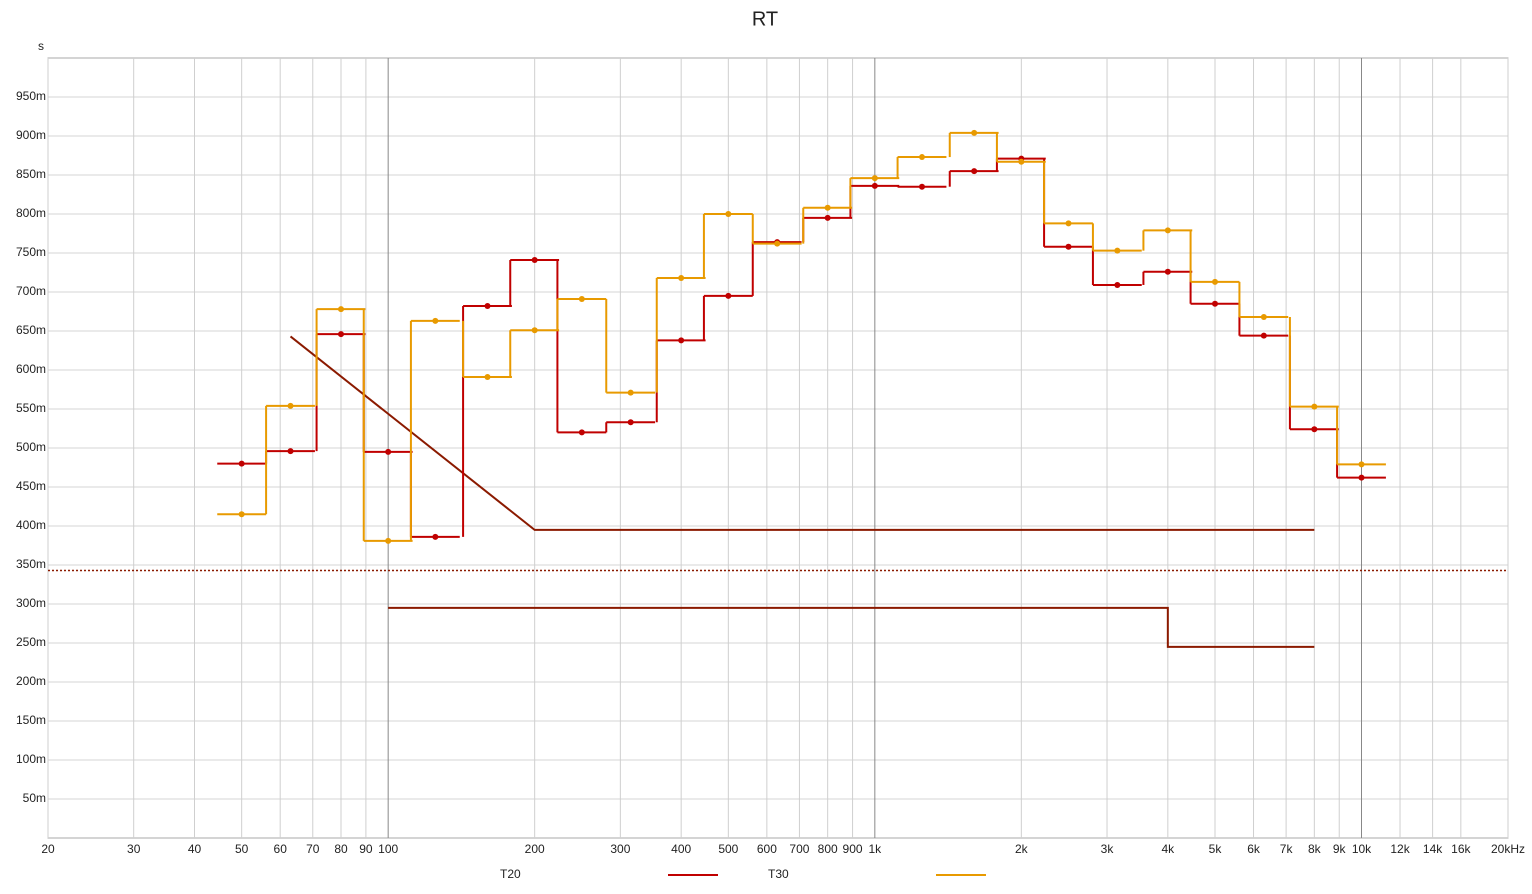  I want to click on x-tick-label: 3k, so click(1108, 849).